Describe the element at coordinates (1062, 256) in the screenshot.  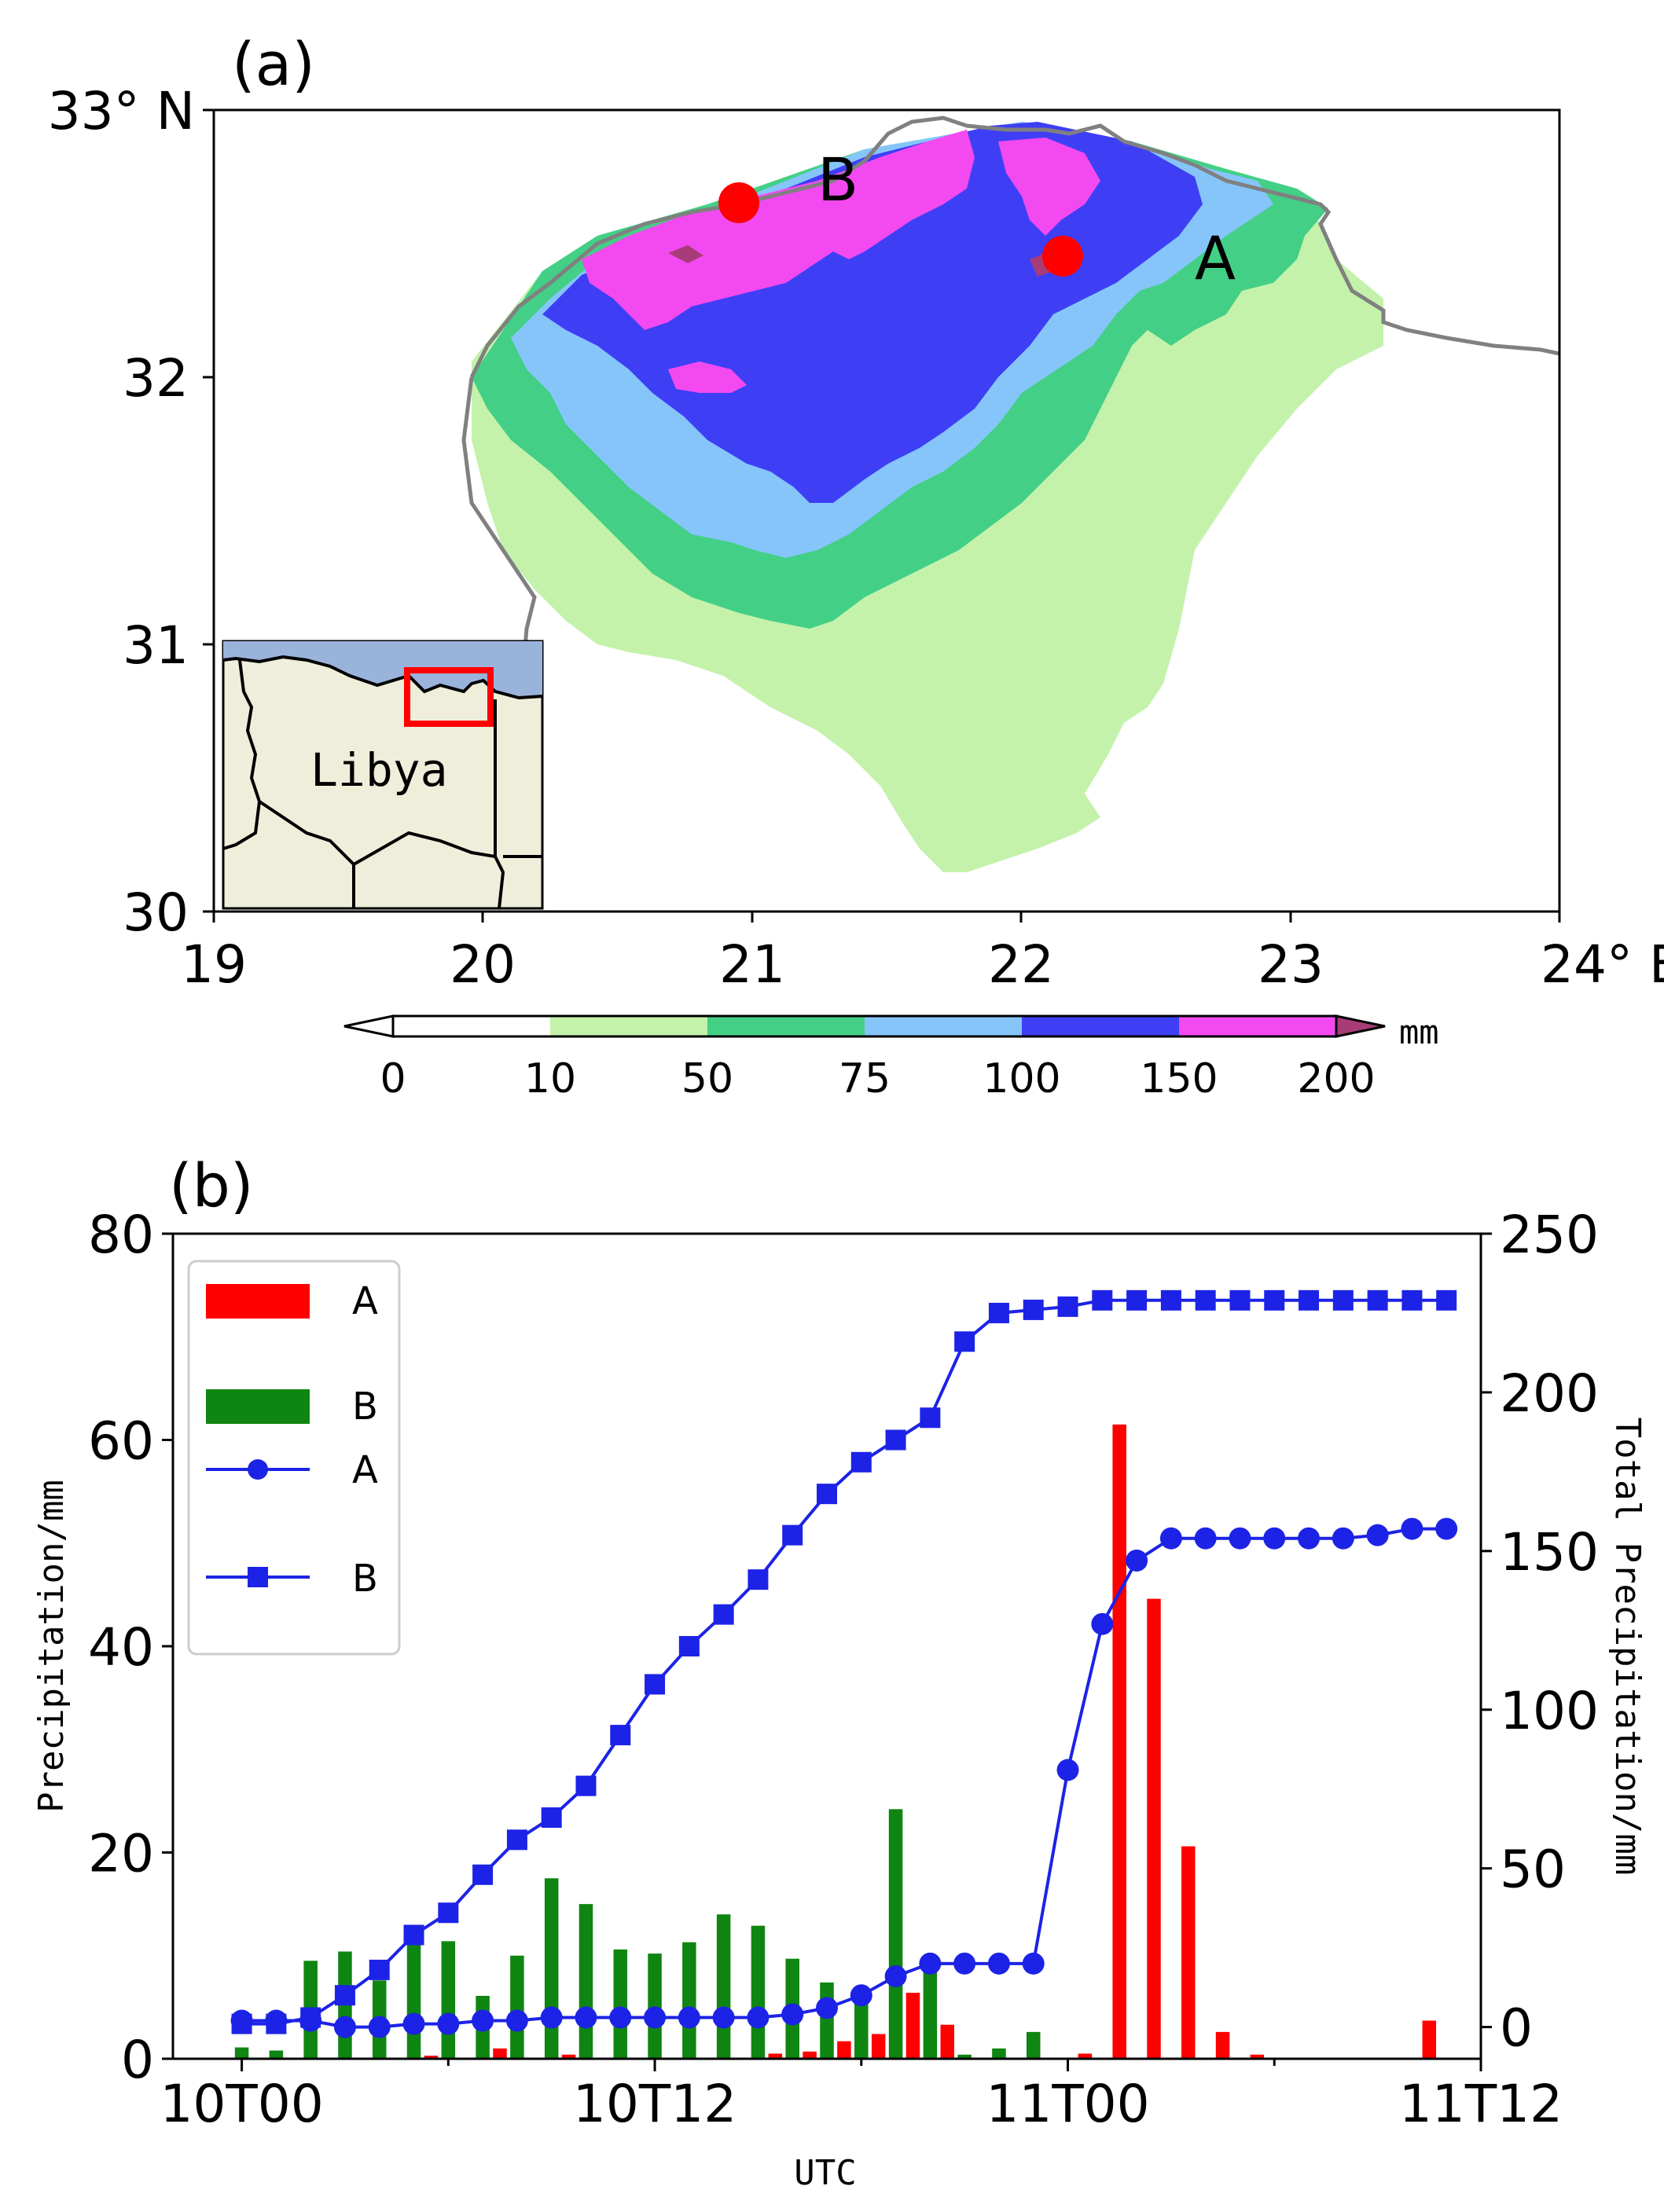
I see `station-a-marker` at that location.